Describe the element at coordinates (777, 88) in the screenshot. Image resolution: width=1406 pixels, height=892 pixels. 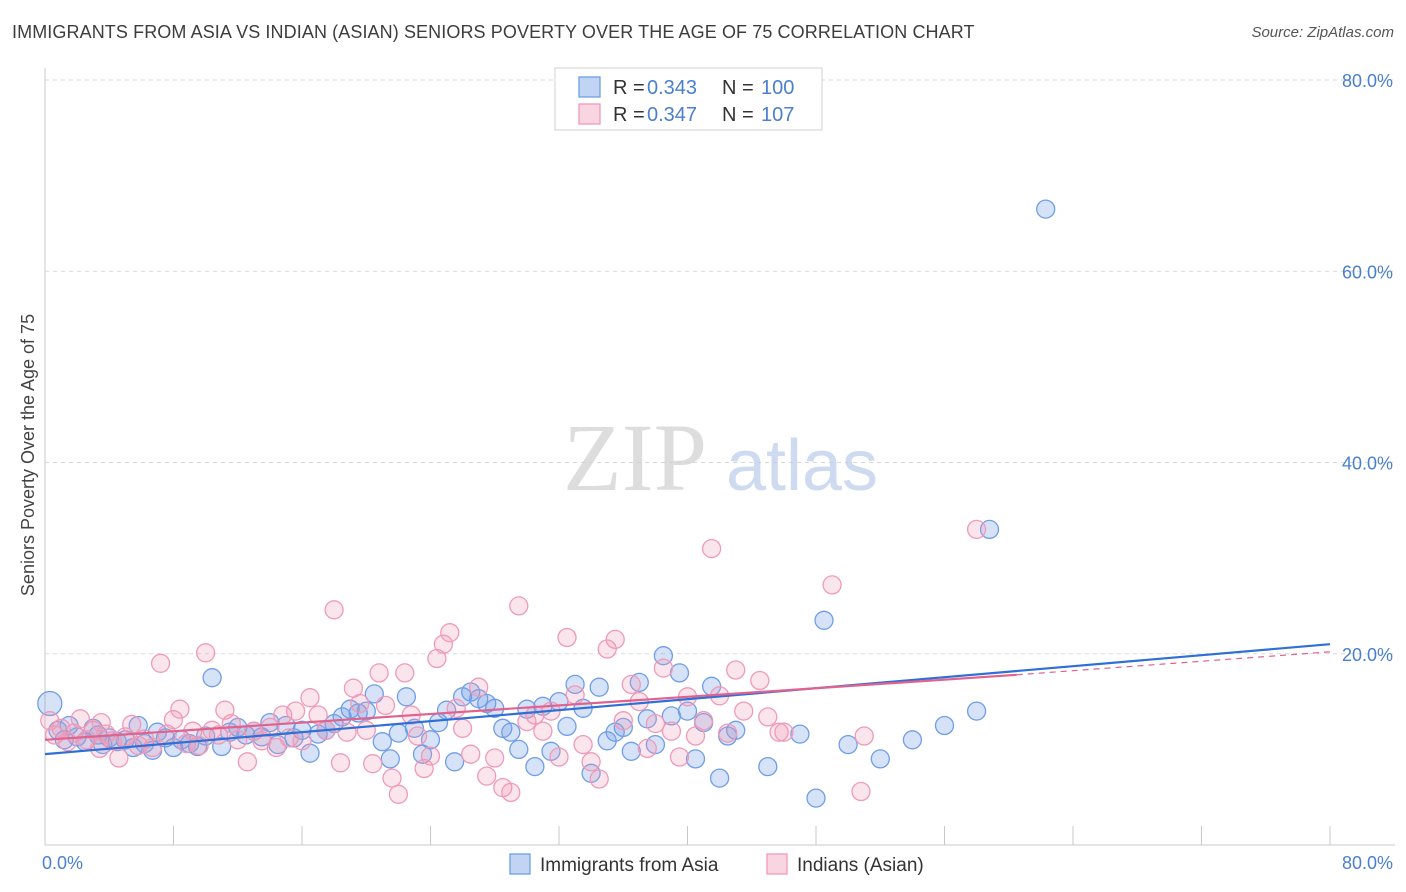
I see `legend-n-value: 100` at that location.